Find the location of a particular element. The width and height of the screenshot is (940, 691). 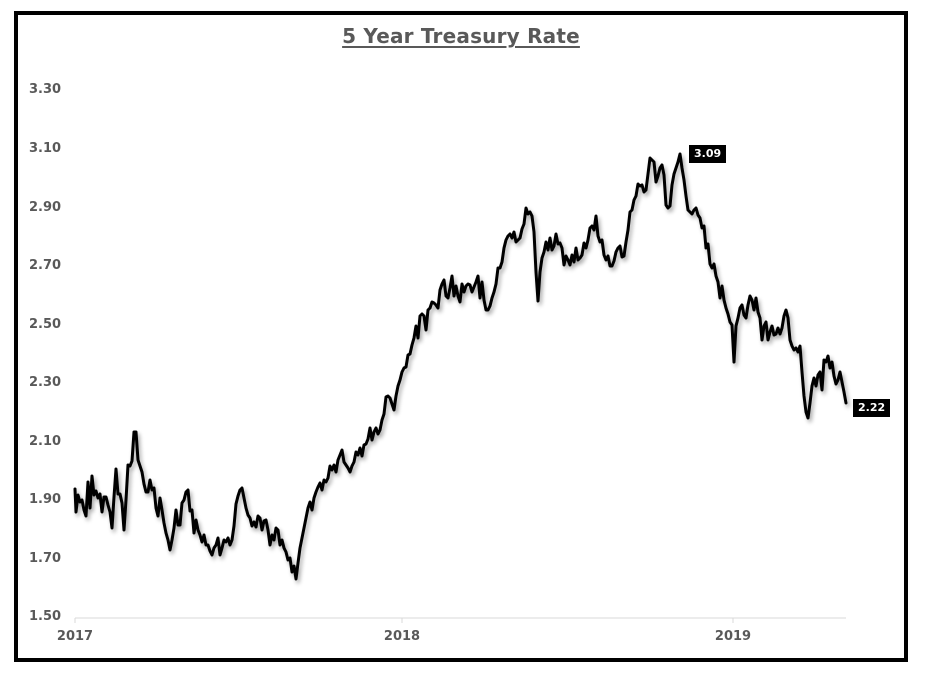

y-tick-3-30: 3.30 is located at coordinates (45, 89).